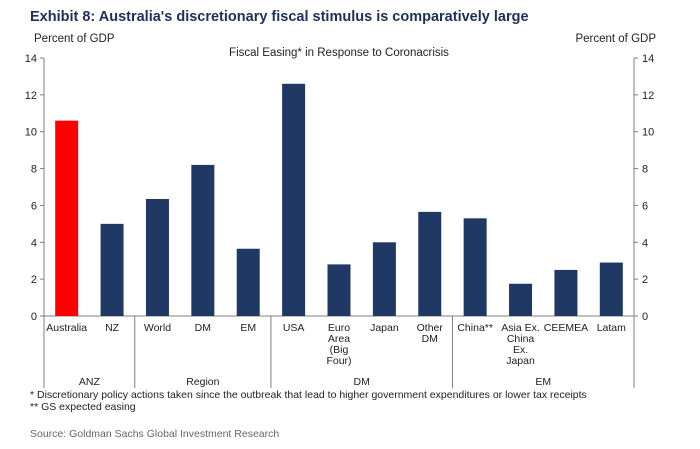  Describe the element at coordinates (34, 206) in the screenshot. I see `y-tick-label-left: 6` at that location.